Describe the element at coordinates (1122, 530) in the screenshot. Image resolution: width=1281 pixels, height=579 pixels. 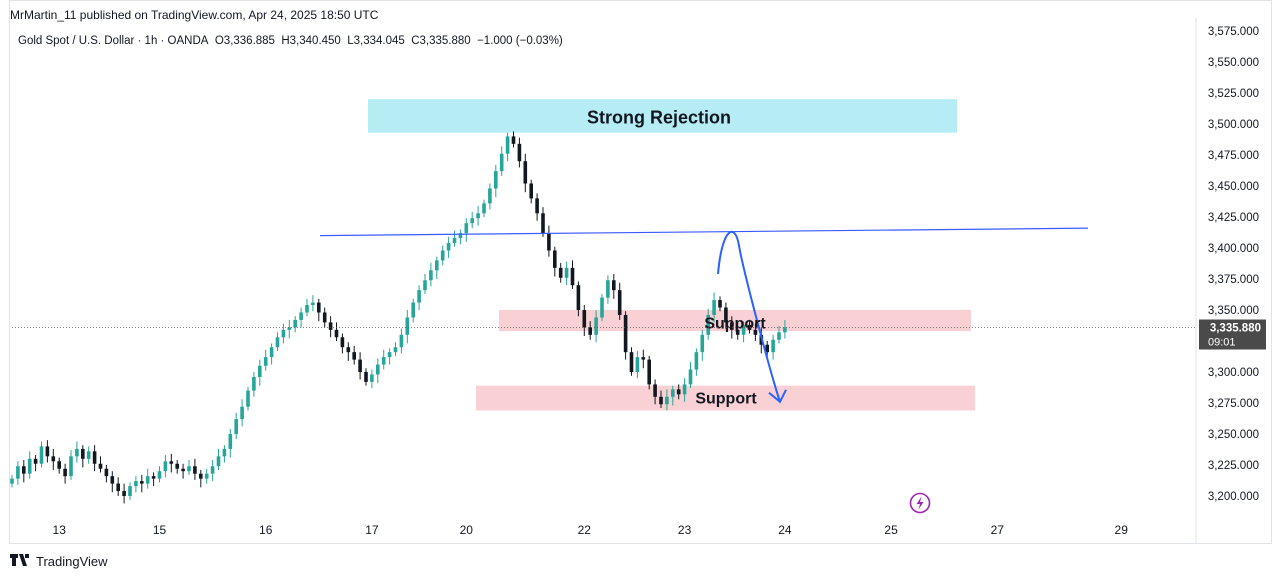
I see `x-tick-label: 29` at that location.